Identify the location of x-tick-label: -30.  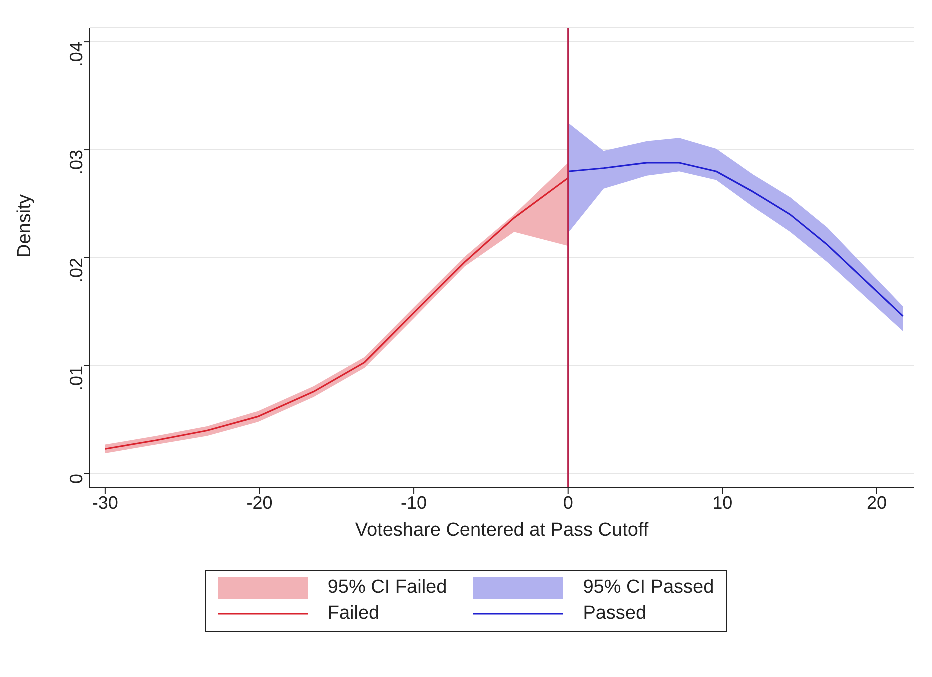
(105, 502).